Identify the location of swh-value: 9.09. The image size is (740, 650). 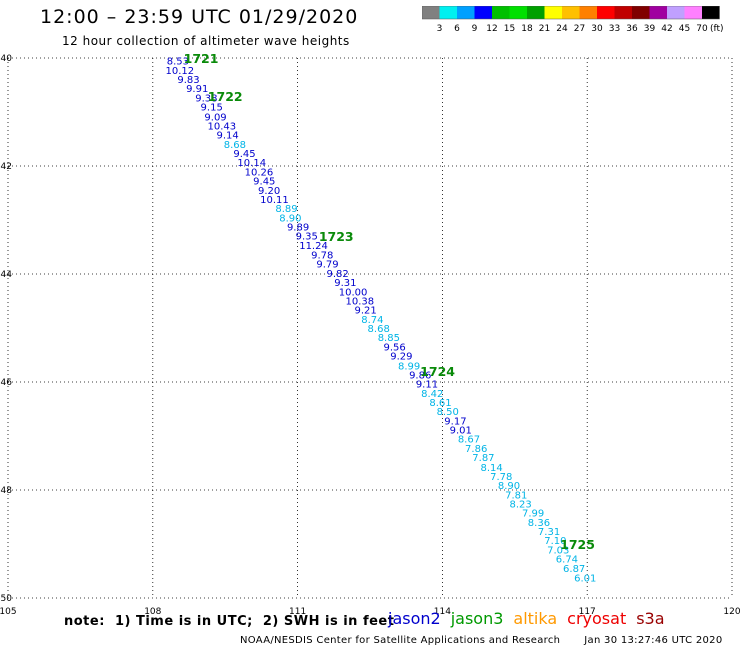
(215, 117).